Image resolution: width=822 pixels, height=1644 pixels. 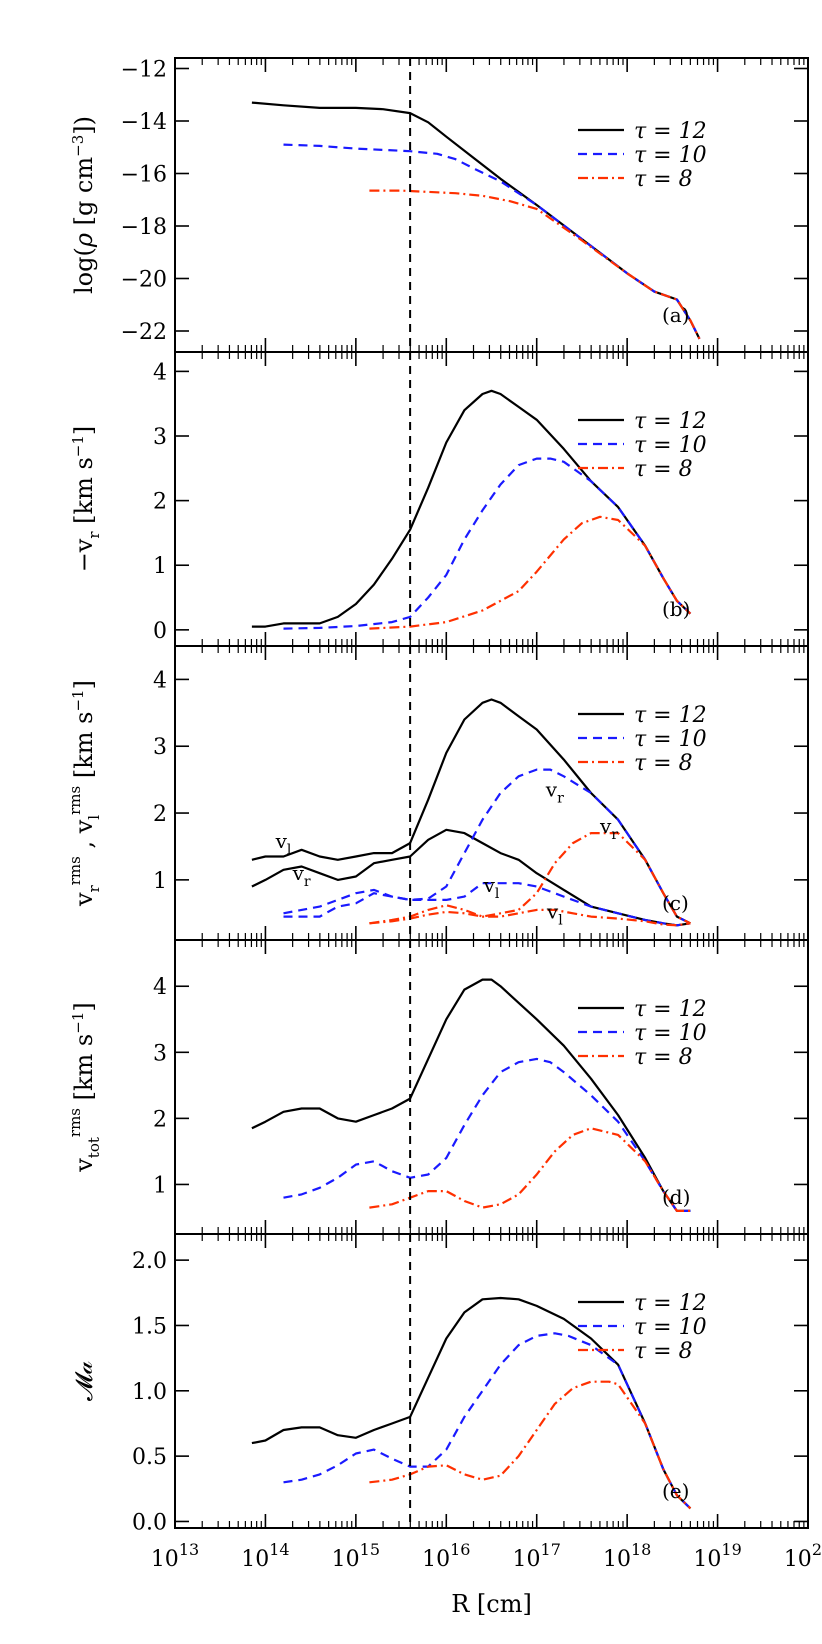 I want to click on panel-b, so click(x=491, y=499).